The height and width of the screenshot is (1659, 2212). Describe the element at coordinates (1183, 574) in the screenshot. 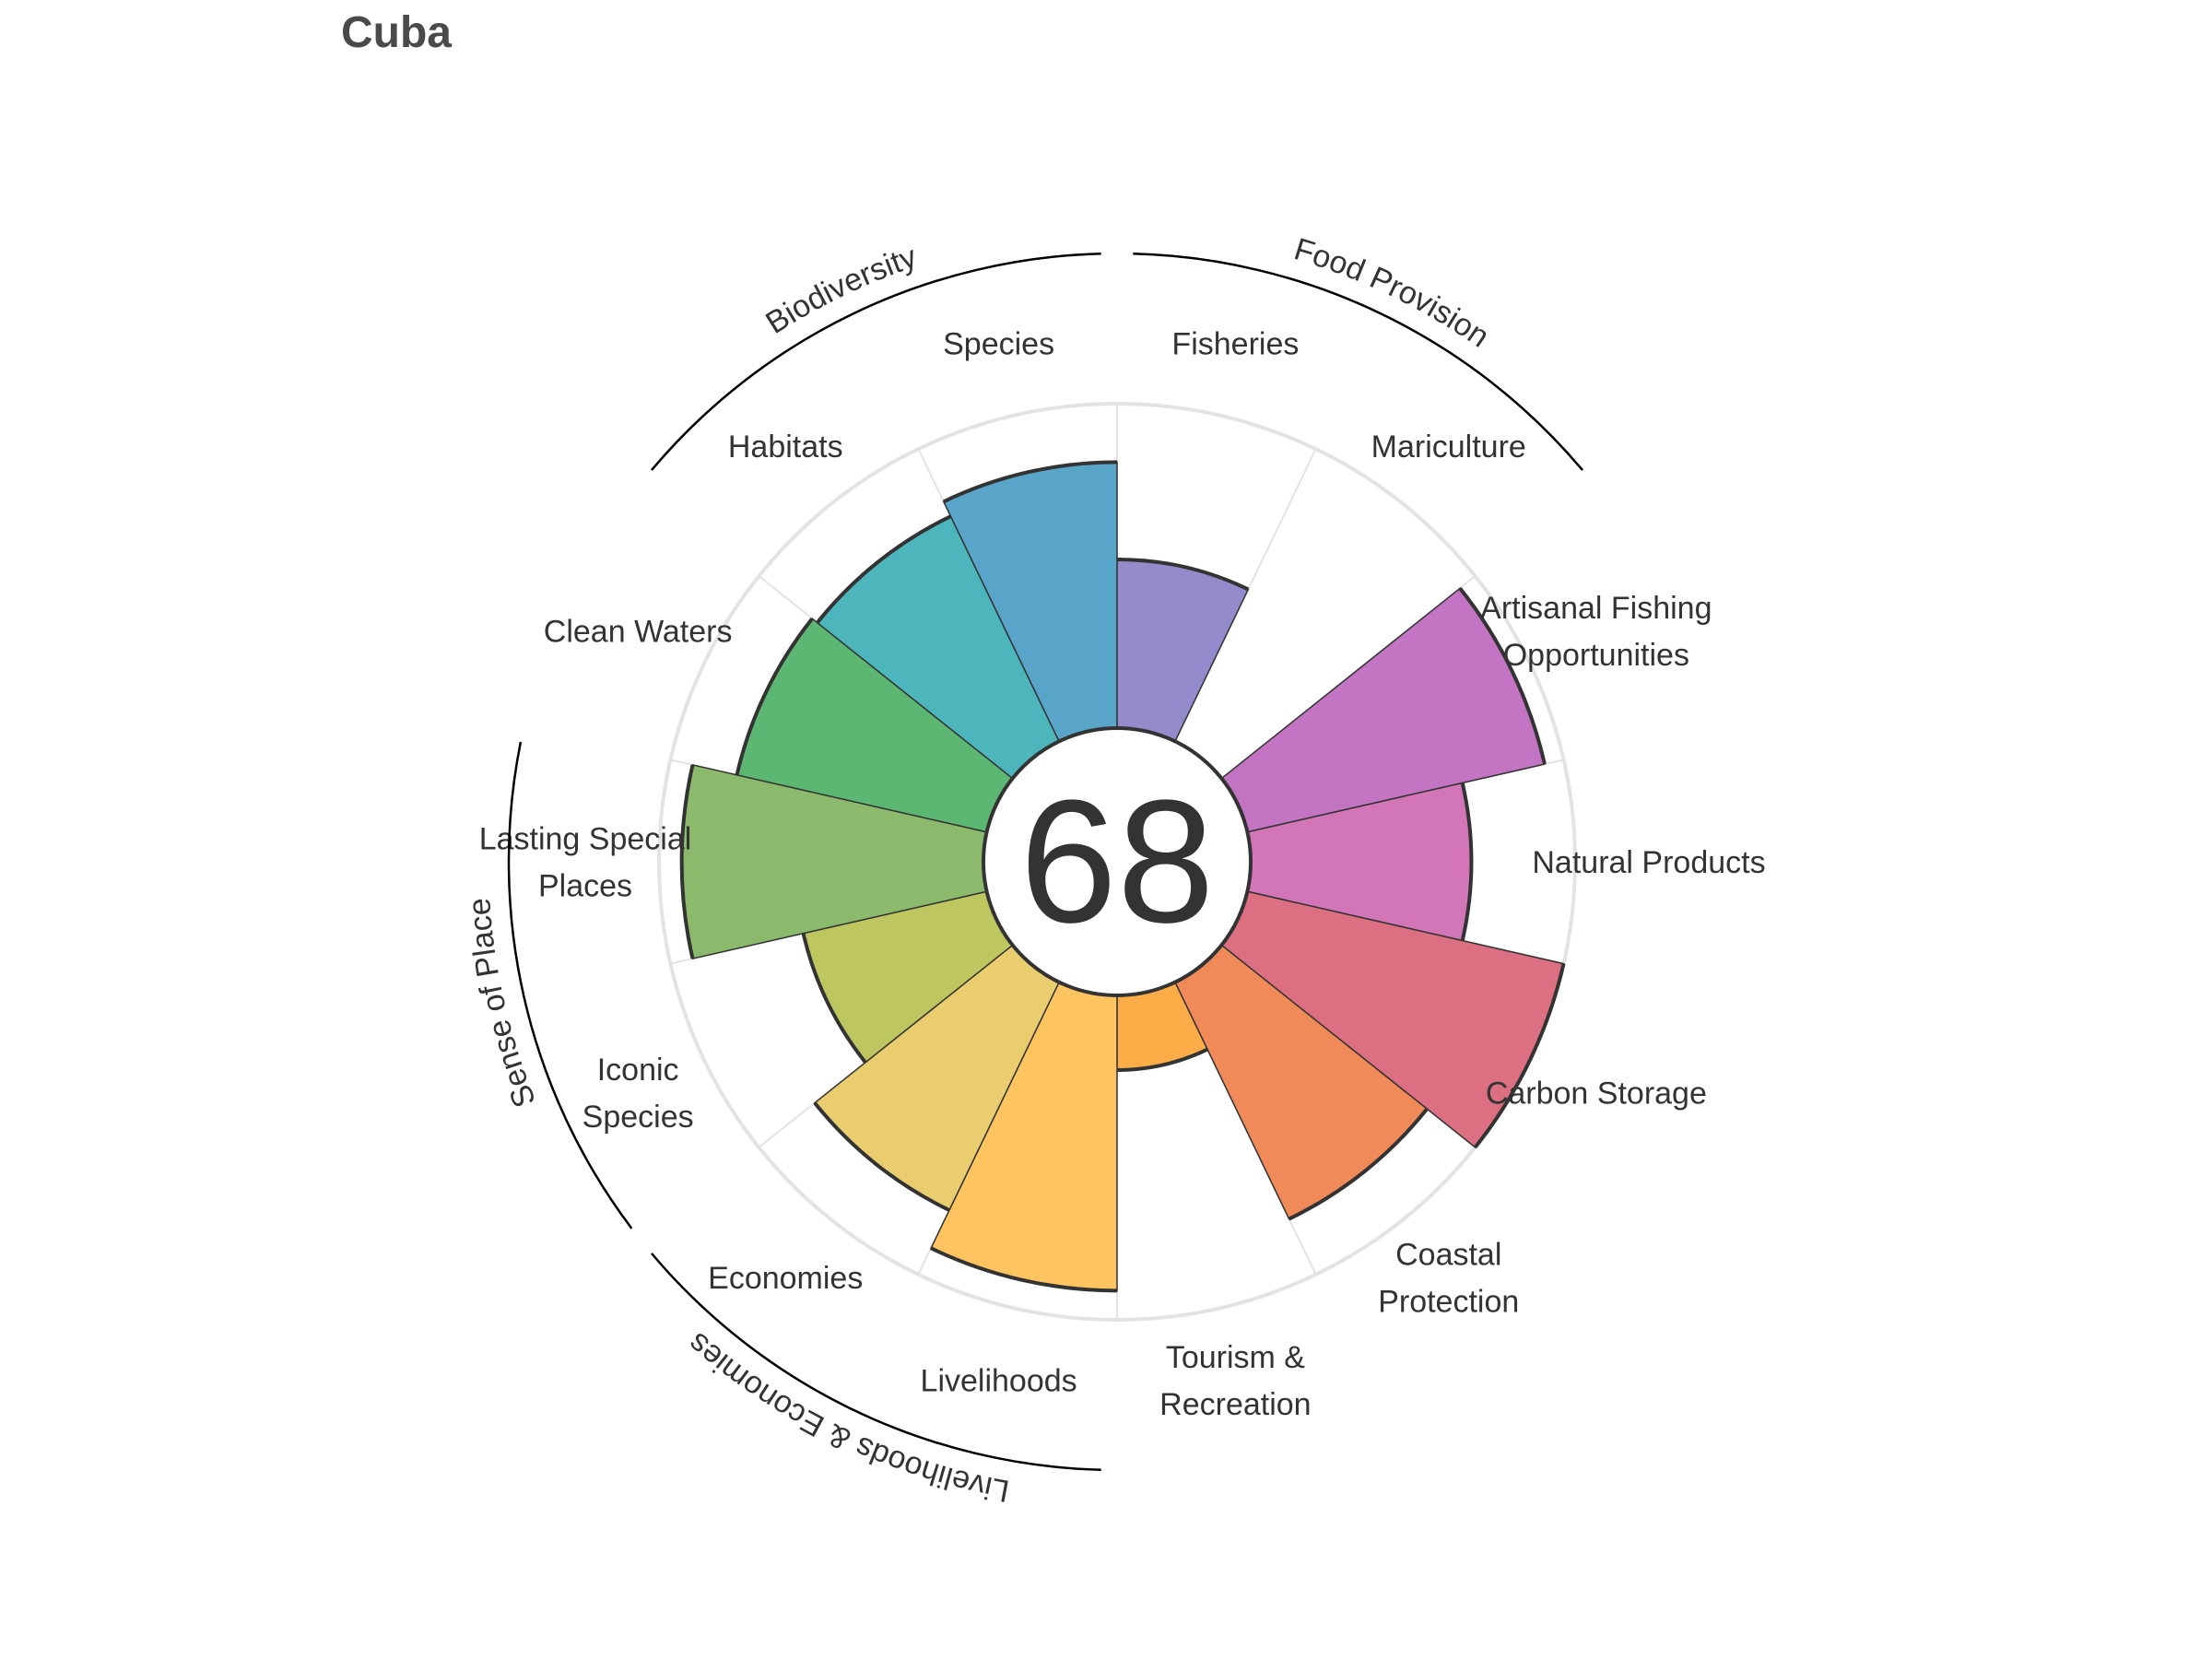

I see `petal-outline-fisheries` at that location.